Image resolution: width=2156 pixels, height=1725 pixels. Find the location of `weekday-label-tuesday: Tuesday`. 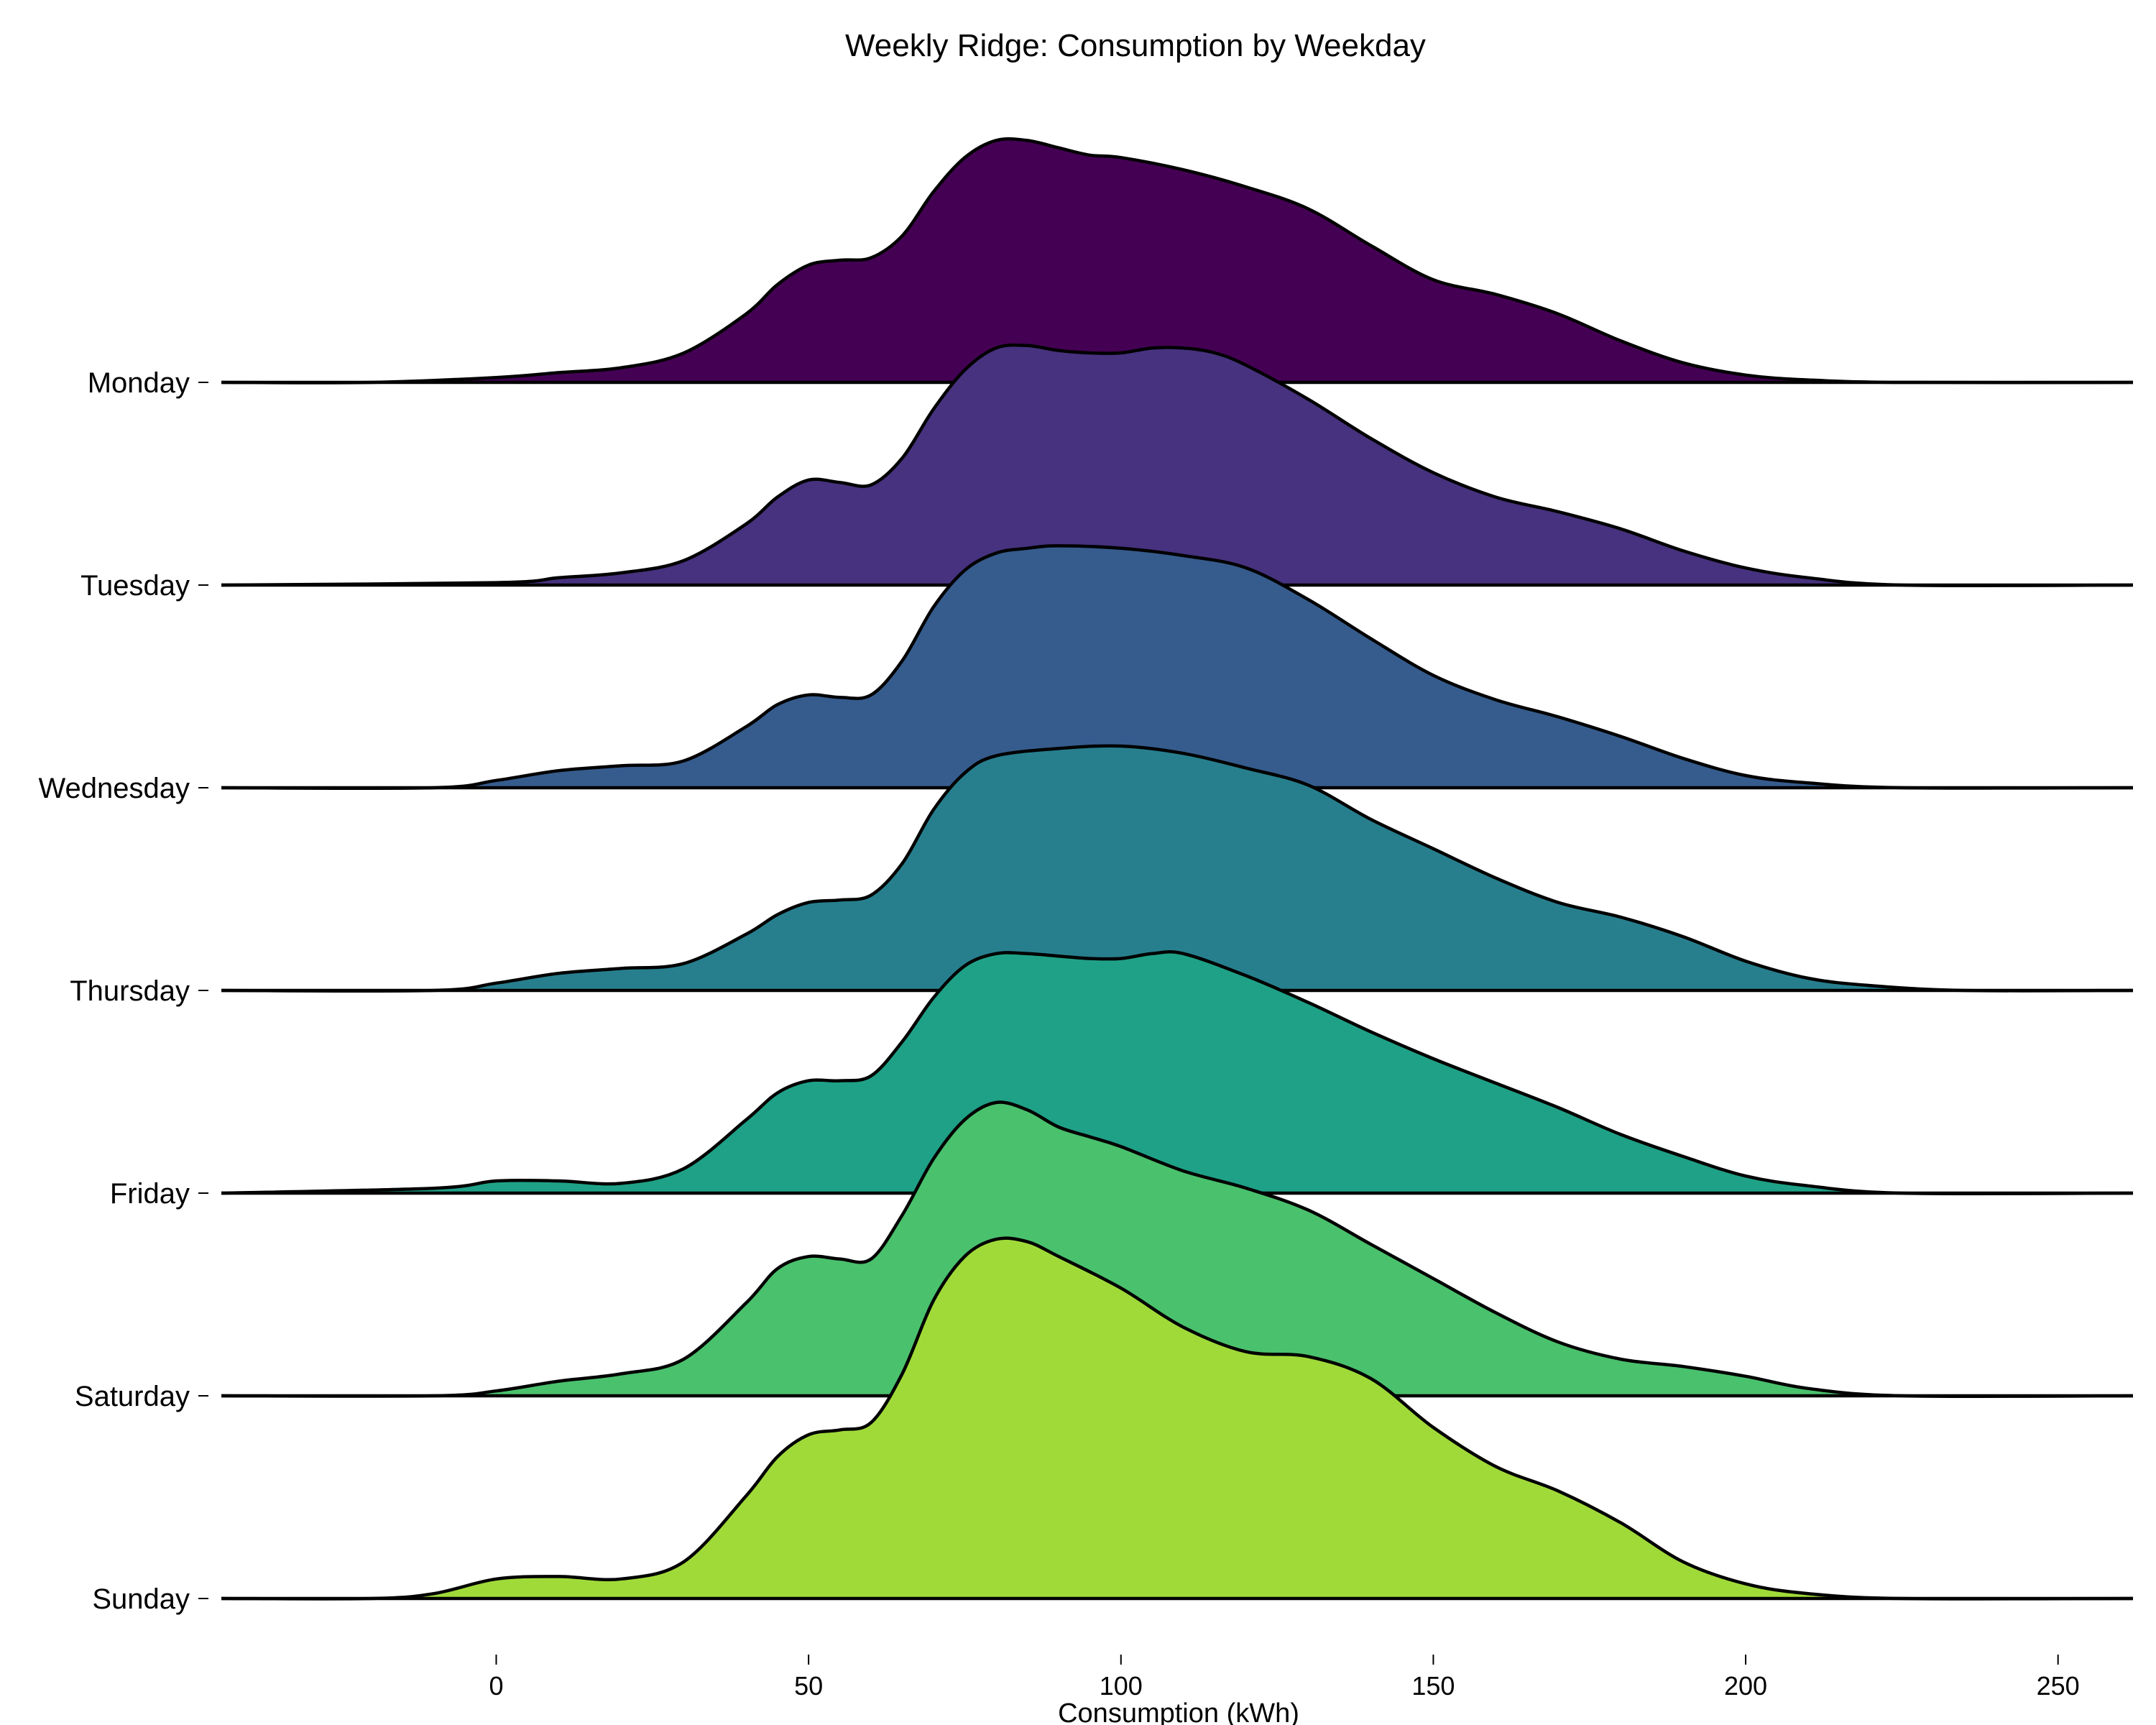

weekday-label-tuesday: Tuesday is located at coordinates (135, 586).